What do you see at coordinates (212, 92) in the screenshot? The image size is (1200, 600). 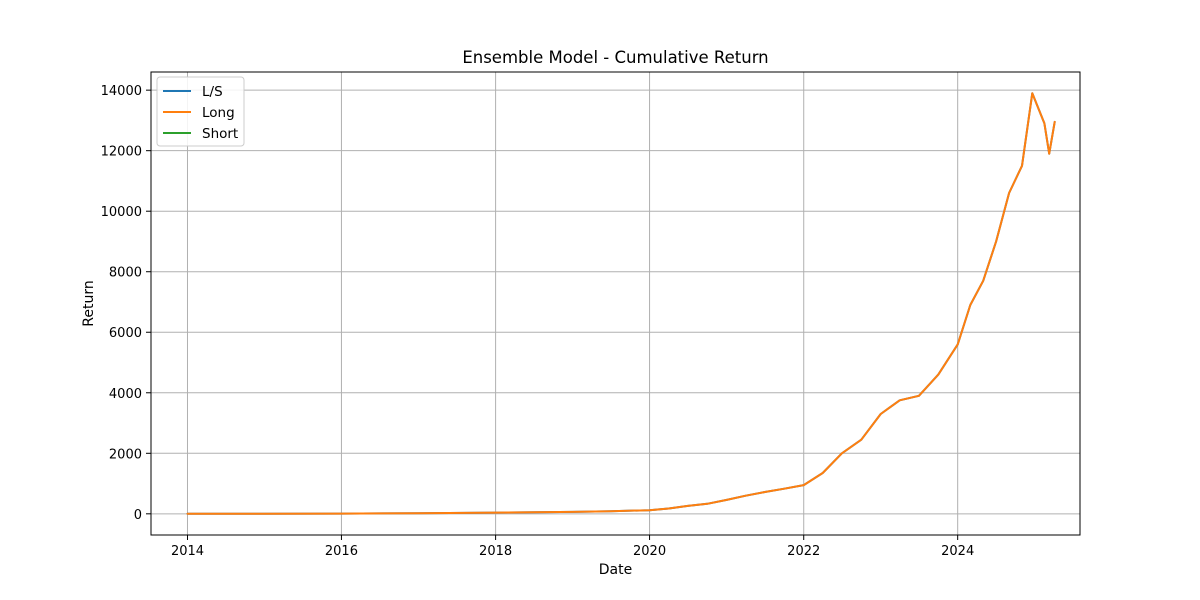 I see `legend-label: L/S` at bounding box center [212, 92].